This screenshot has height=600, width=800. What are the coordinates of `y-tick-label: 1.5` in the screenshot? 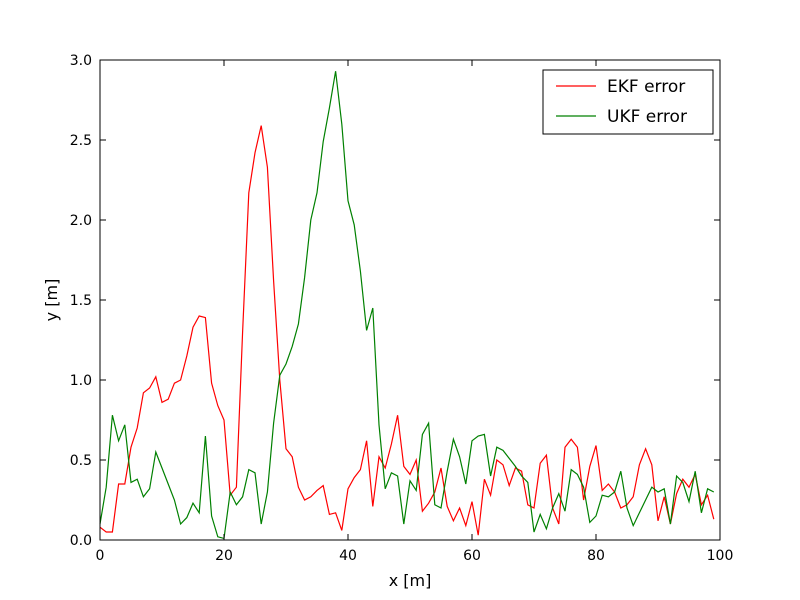 It's located at (81, 301).